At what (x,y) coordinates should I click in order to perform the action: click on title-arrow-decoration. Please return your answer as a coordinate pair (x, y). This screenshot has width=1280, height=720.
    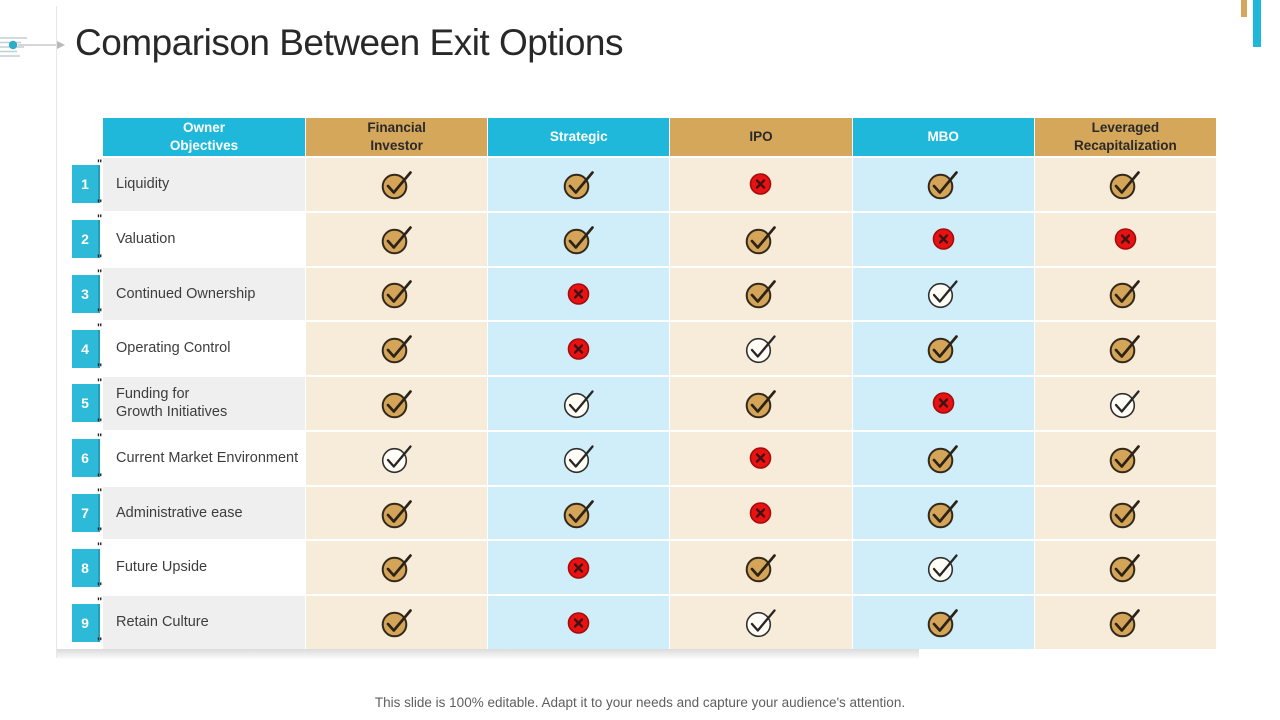
    Looking at the image, I should click on (32, 47).